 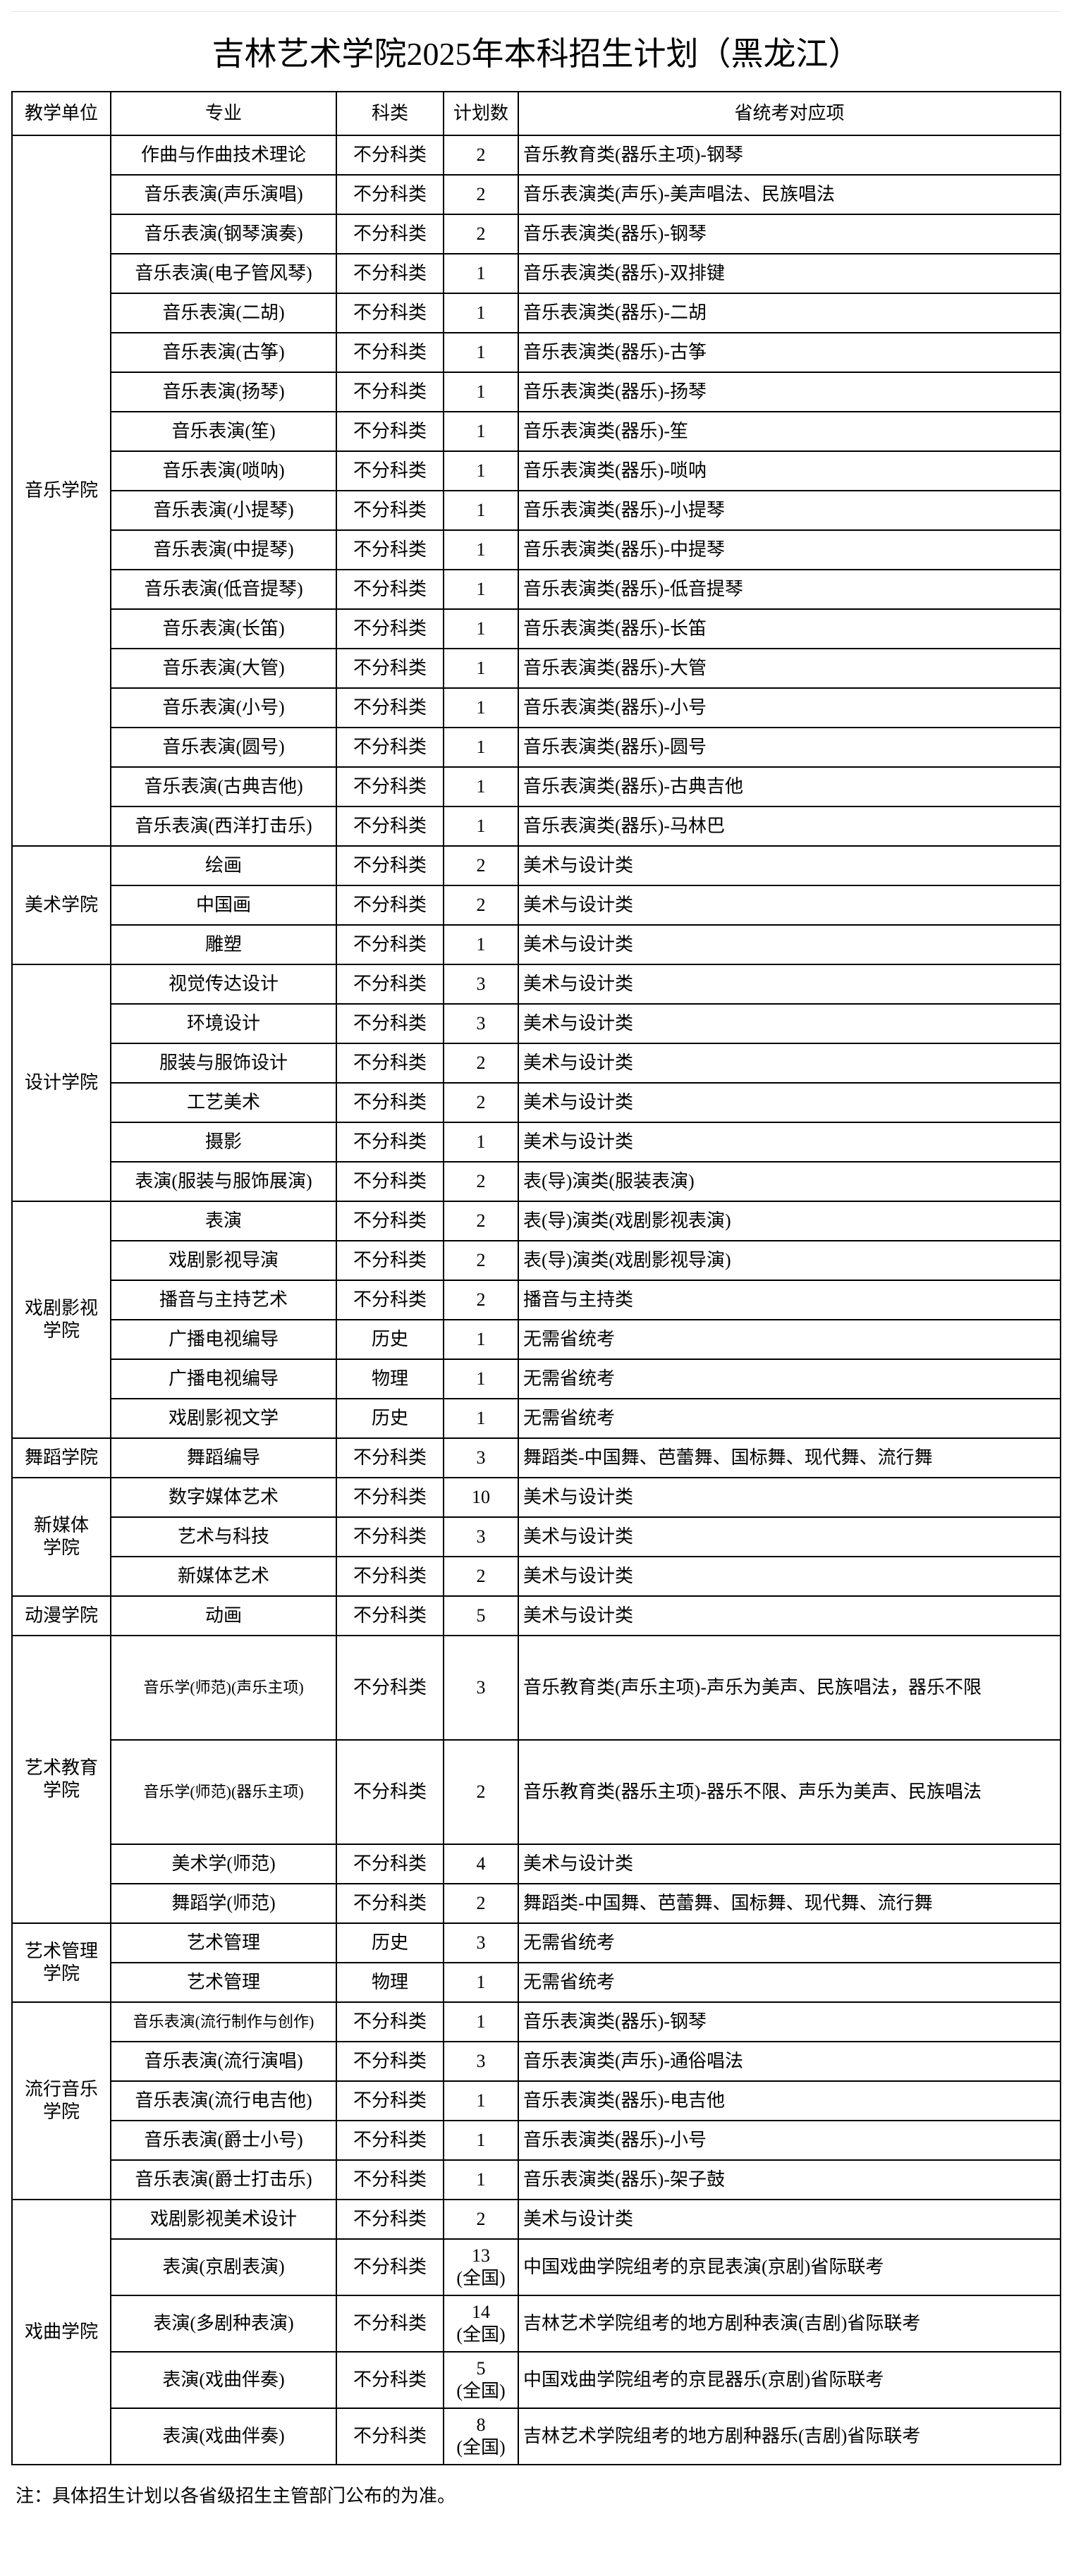 What do you see at coordinates (224, 2061) in the screenshot?
I see `major-cell: 音乐表演(流行演唱)` at bounding box center [224, 2061].